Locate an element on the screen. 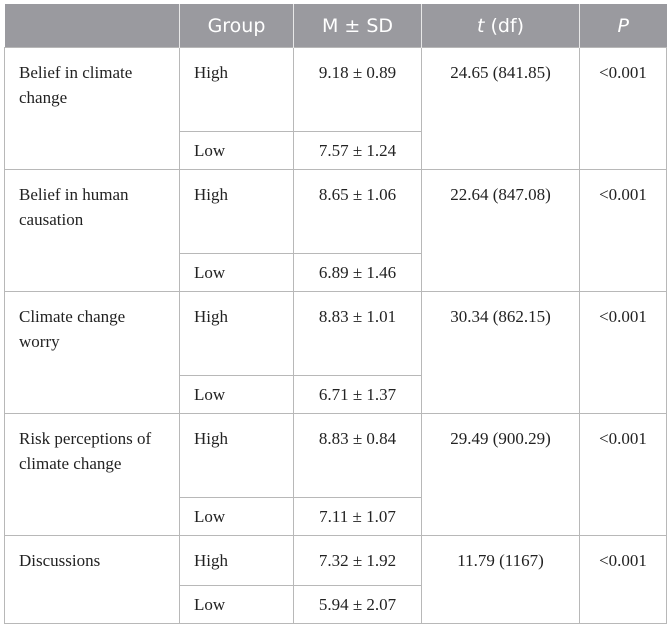 This screenshot has width=670, height=624. table-row: Low 7.11 ± 1.07 is located at coordinates (336, 516).